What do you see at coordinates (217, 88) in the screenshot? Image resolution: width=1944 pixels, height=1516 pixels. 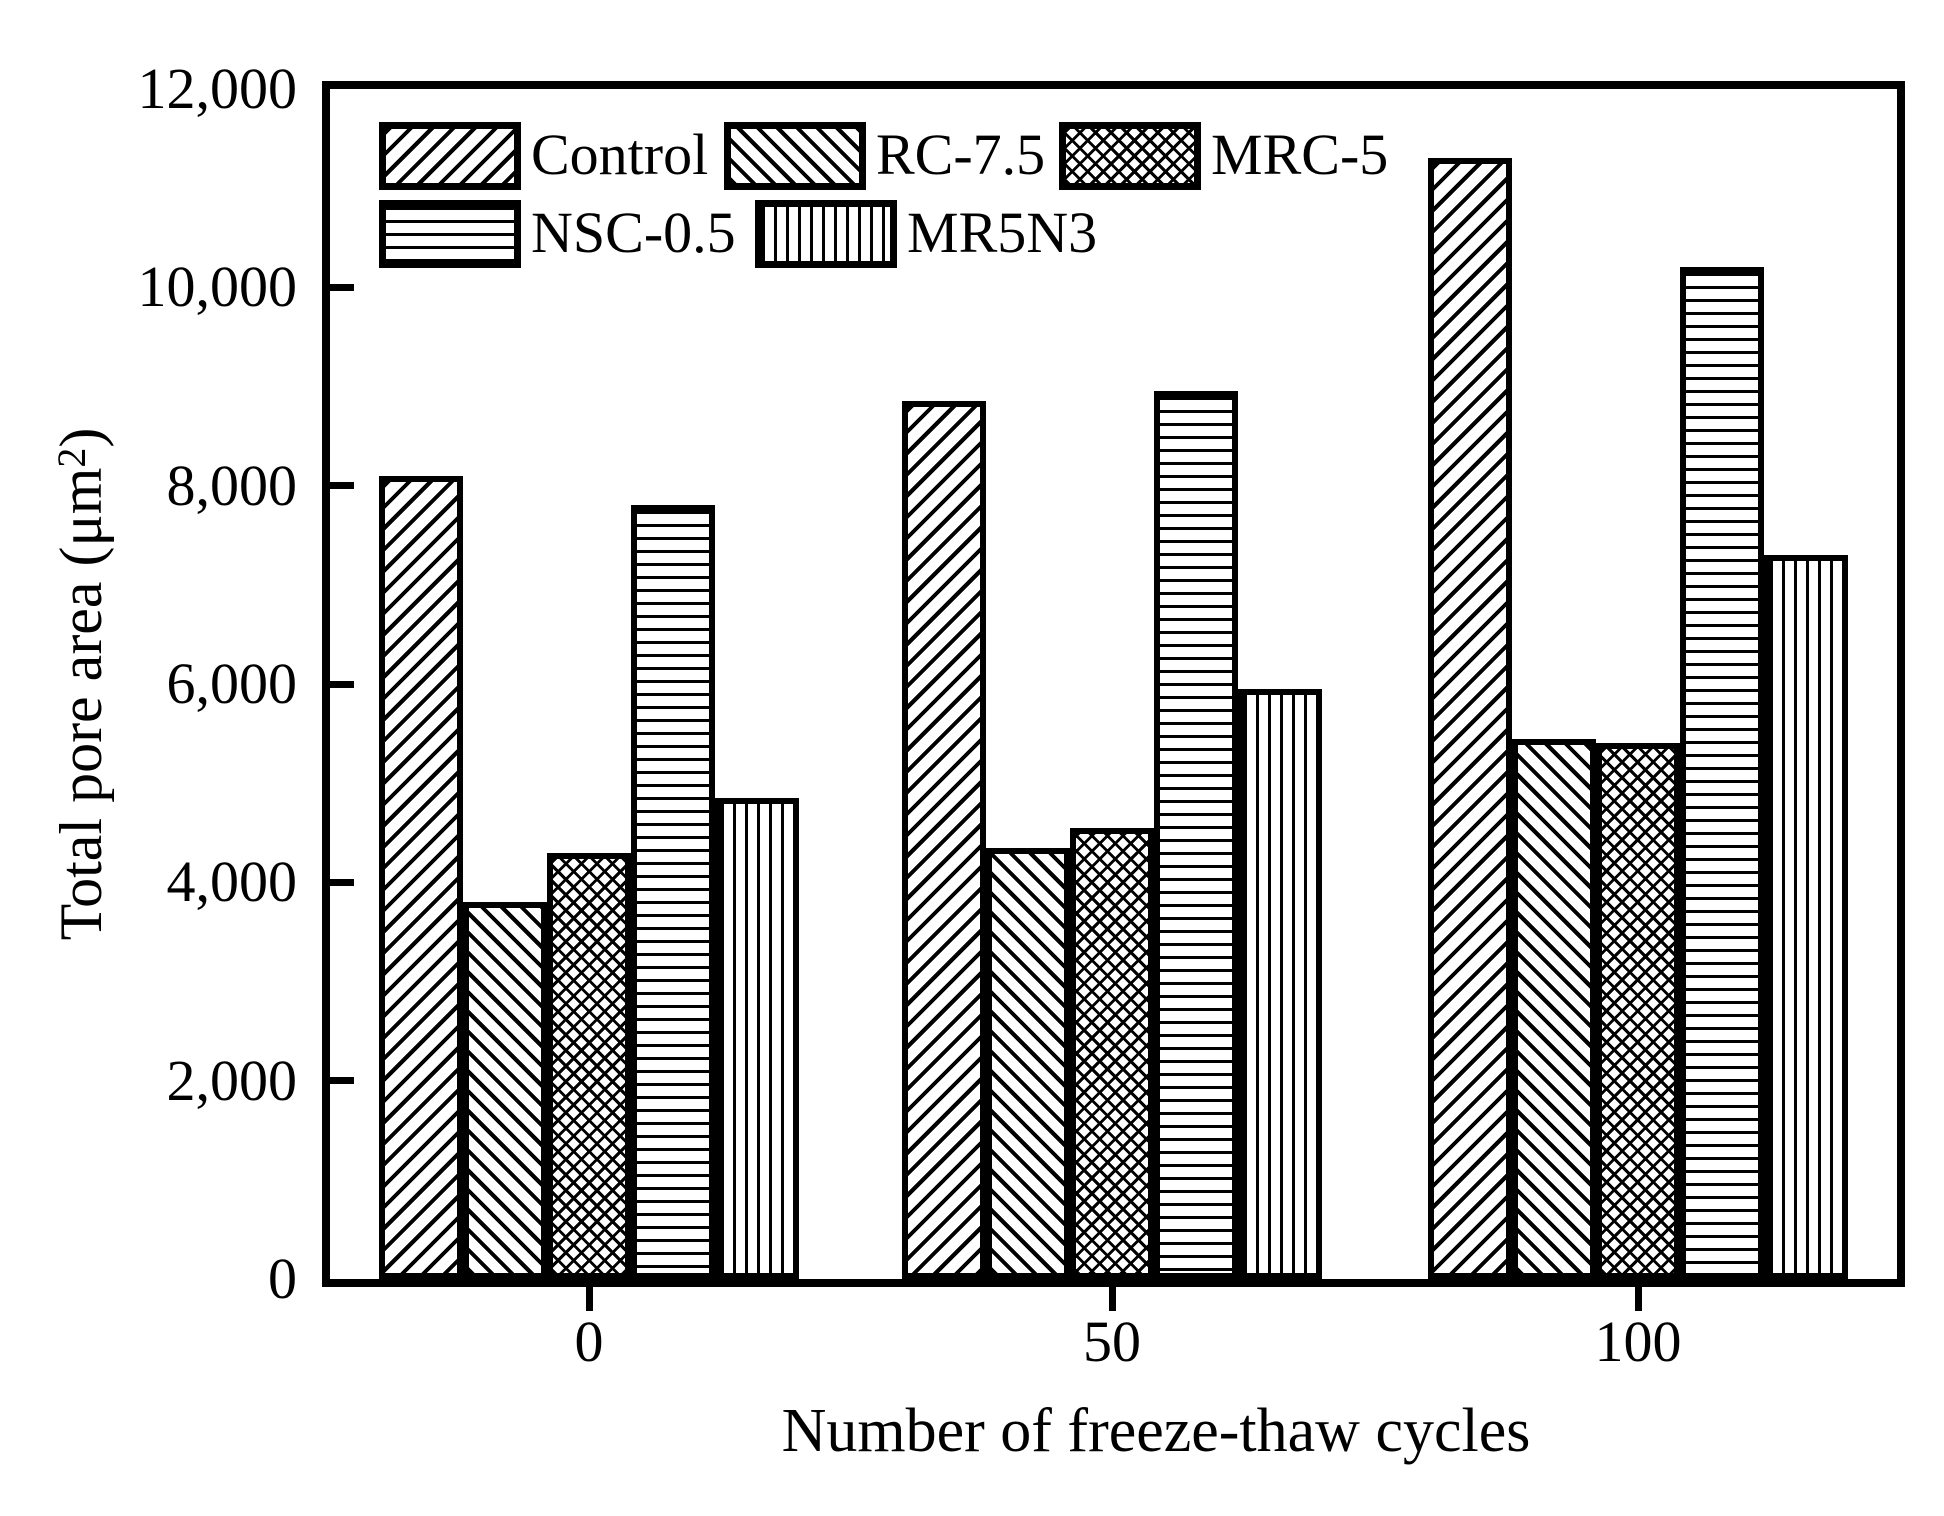 I see `y-axis-tick-label: 12,000` at bounding box center [217, 88].